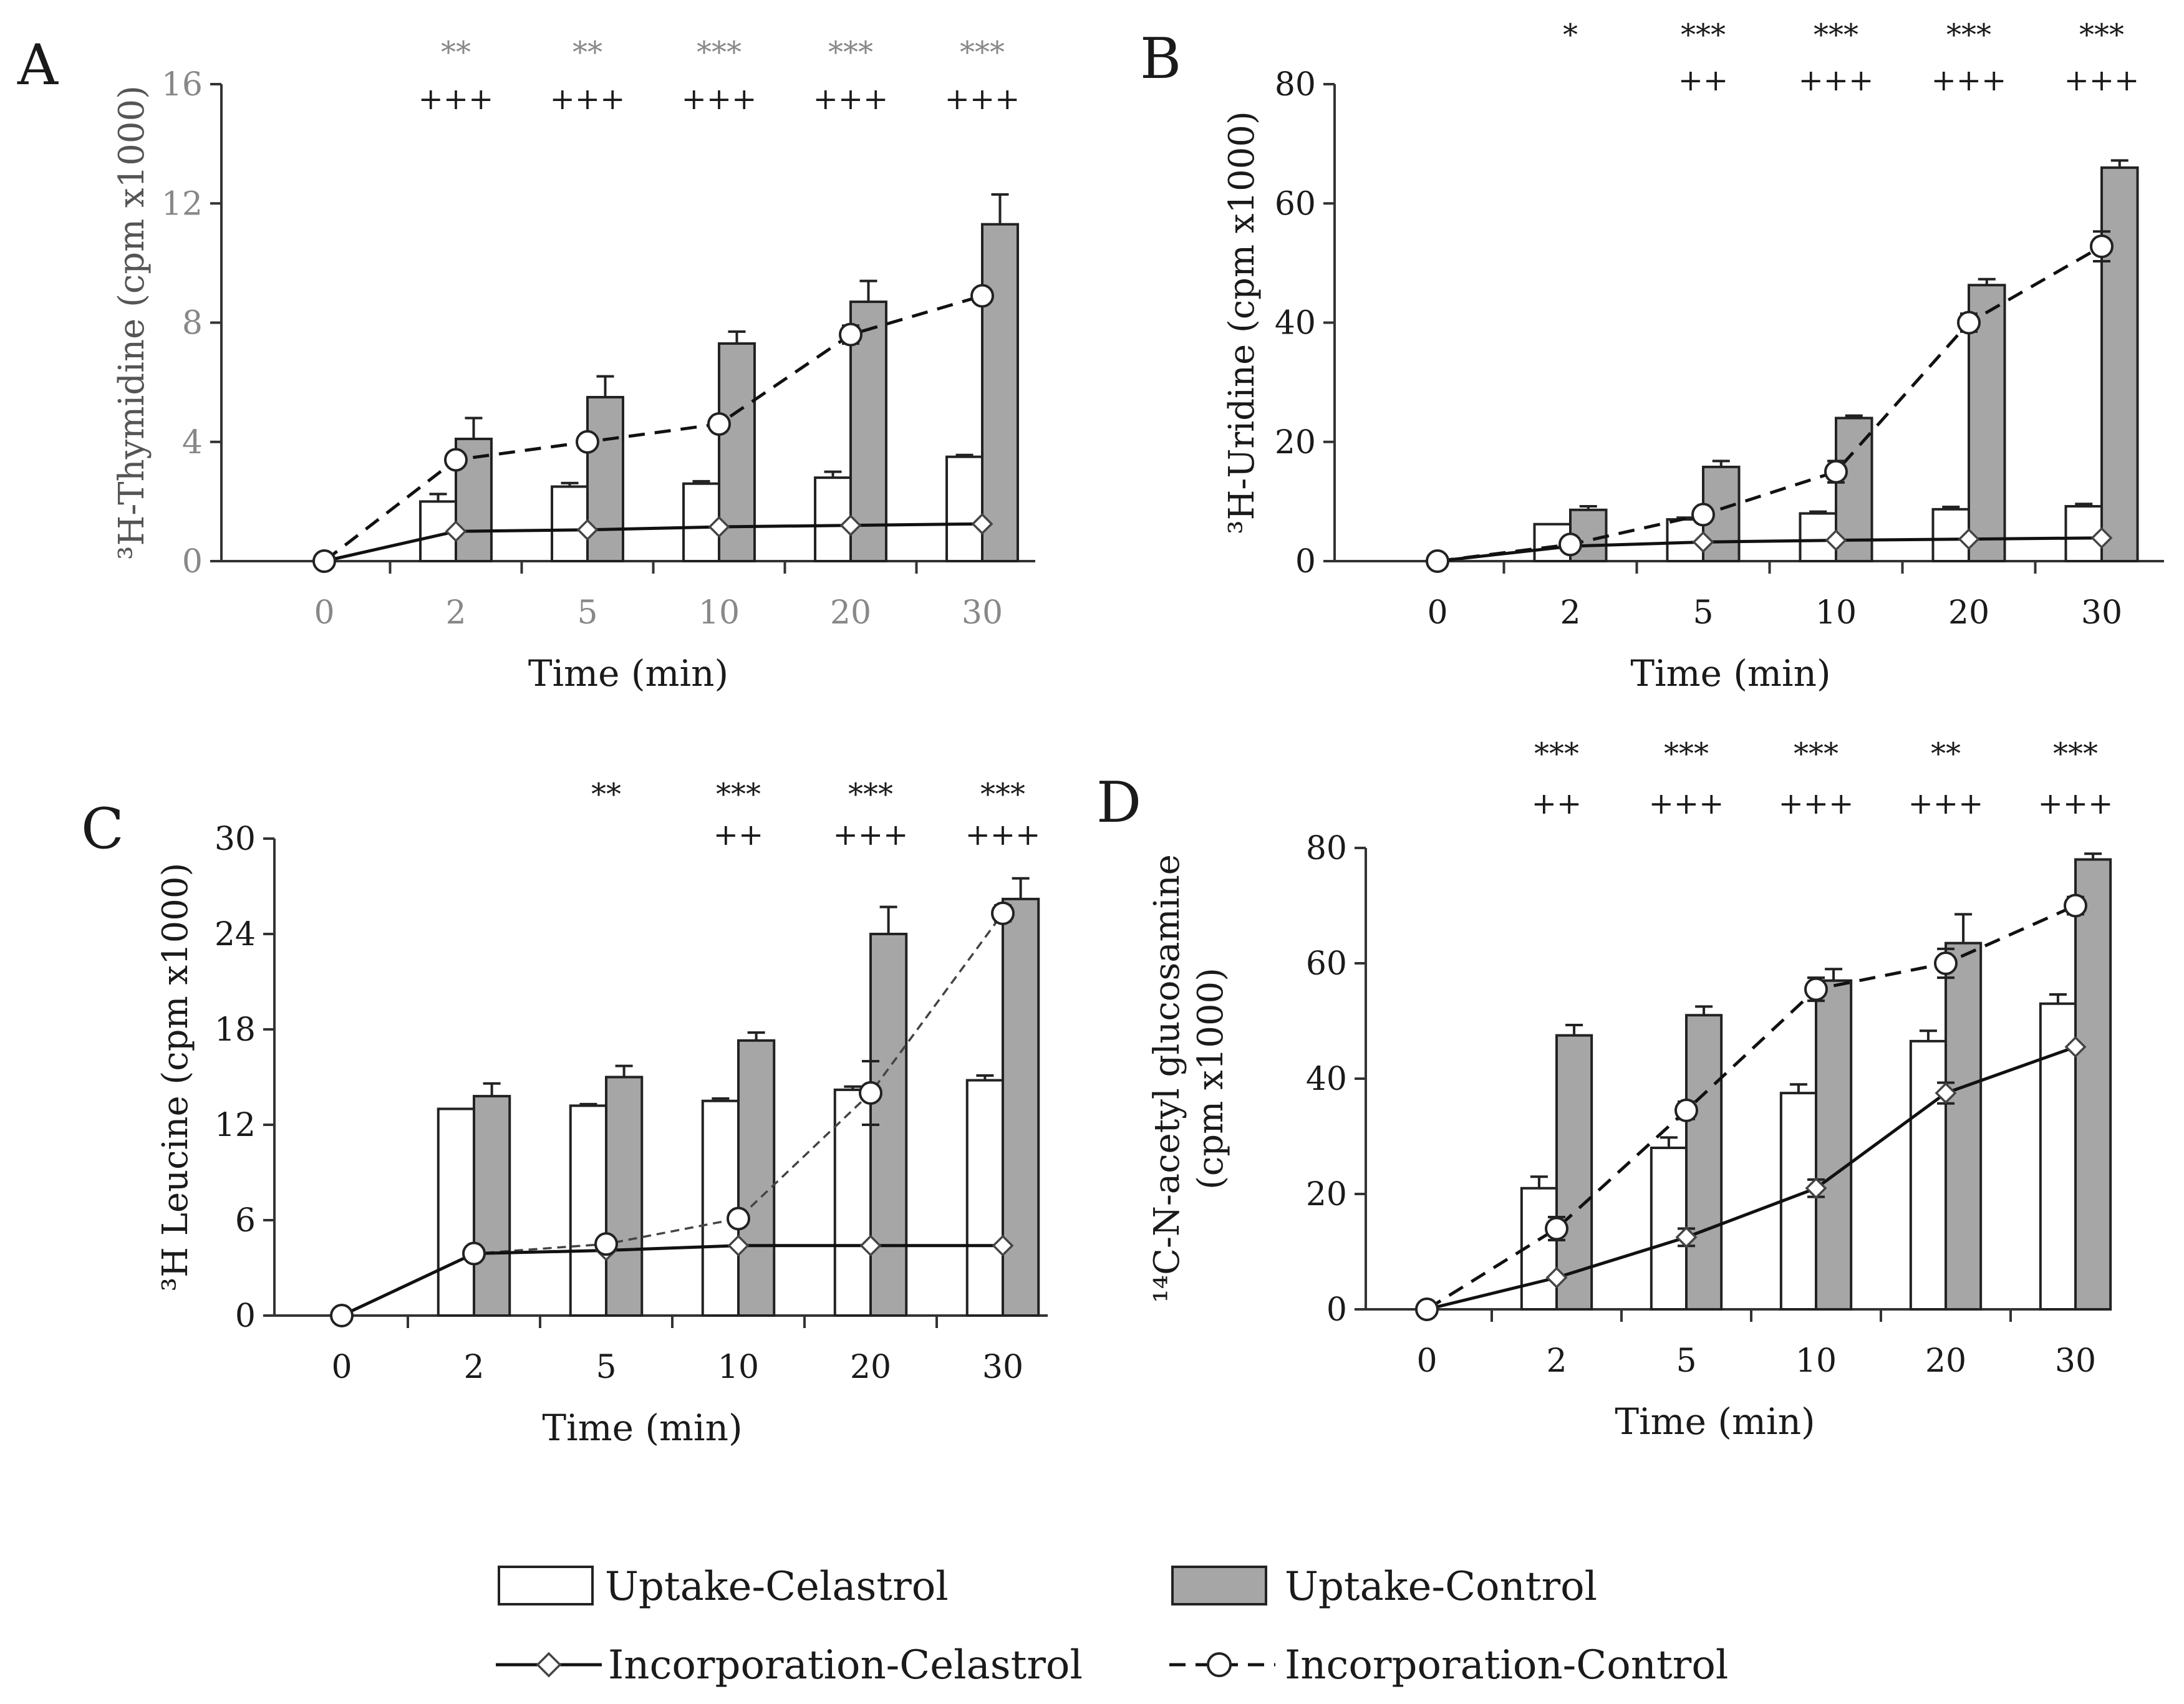  Describe the element at coordinates (1816, 1361) in the screenshot. I see `x-tick-label: 10` at that location.